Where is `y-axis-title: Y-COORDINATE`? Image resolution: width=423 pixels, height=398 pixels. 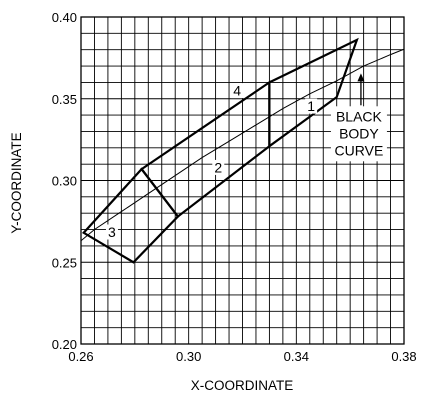
y-axis-title: Y-COORDINATE is located at coordinates (16, 182).